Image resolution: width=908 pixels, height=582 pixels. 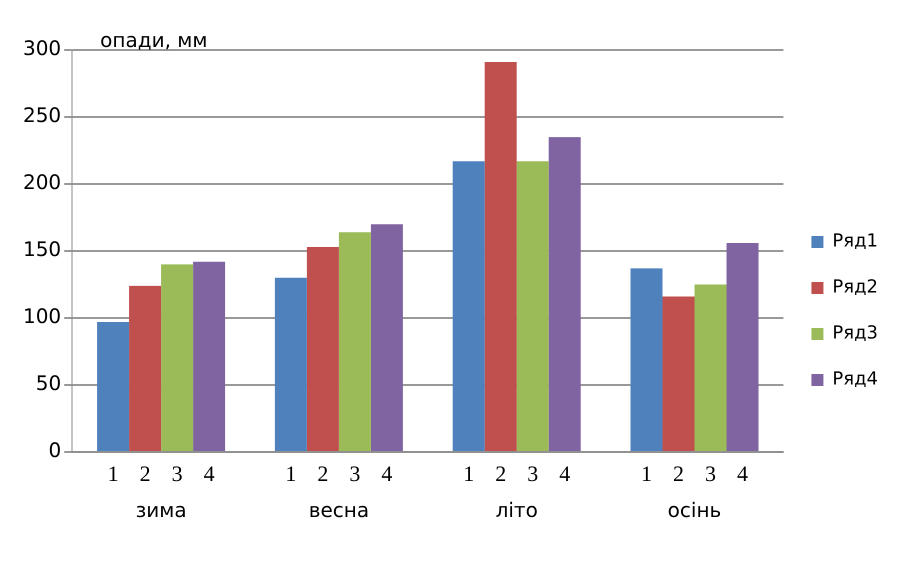 I want to click on y-tick-label: 50, so click(x=49, y=383).